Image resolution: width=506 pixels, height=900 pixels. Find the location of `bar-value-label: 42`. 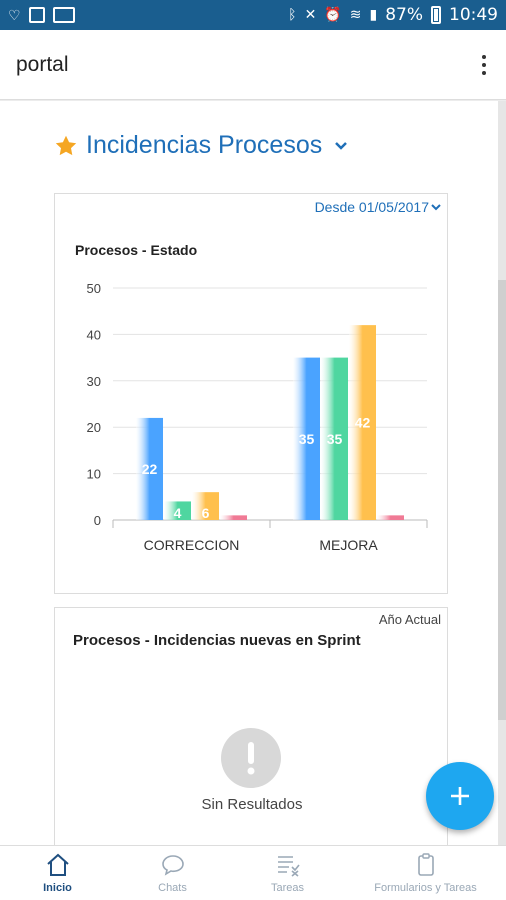

bar-value-label: 42 is located at coordinates (363, 423).